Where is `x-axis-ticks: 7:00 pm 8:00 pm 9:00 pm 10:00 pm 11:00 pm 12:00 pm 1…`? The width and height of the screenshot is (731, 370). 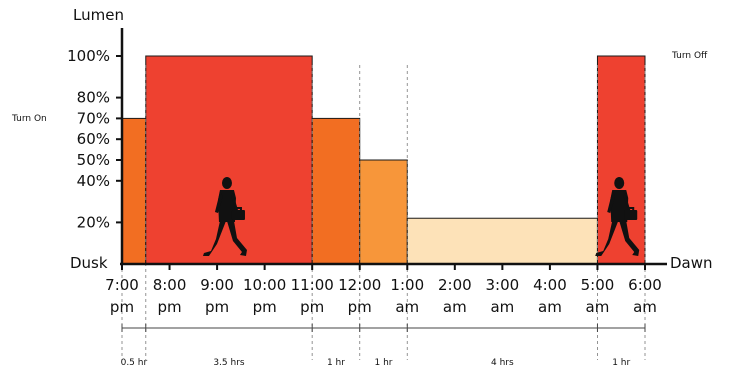 x-axis-ticks: 7:00 pm 8:00 pm 9:00 pm 10:00 pm 11:00 pm 12:00 pm 1… is located at coordinates (383, 290).